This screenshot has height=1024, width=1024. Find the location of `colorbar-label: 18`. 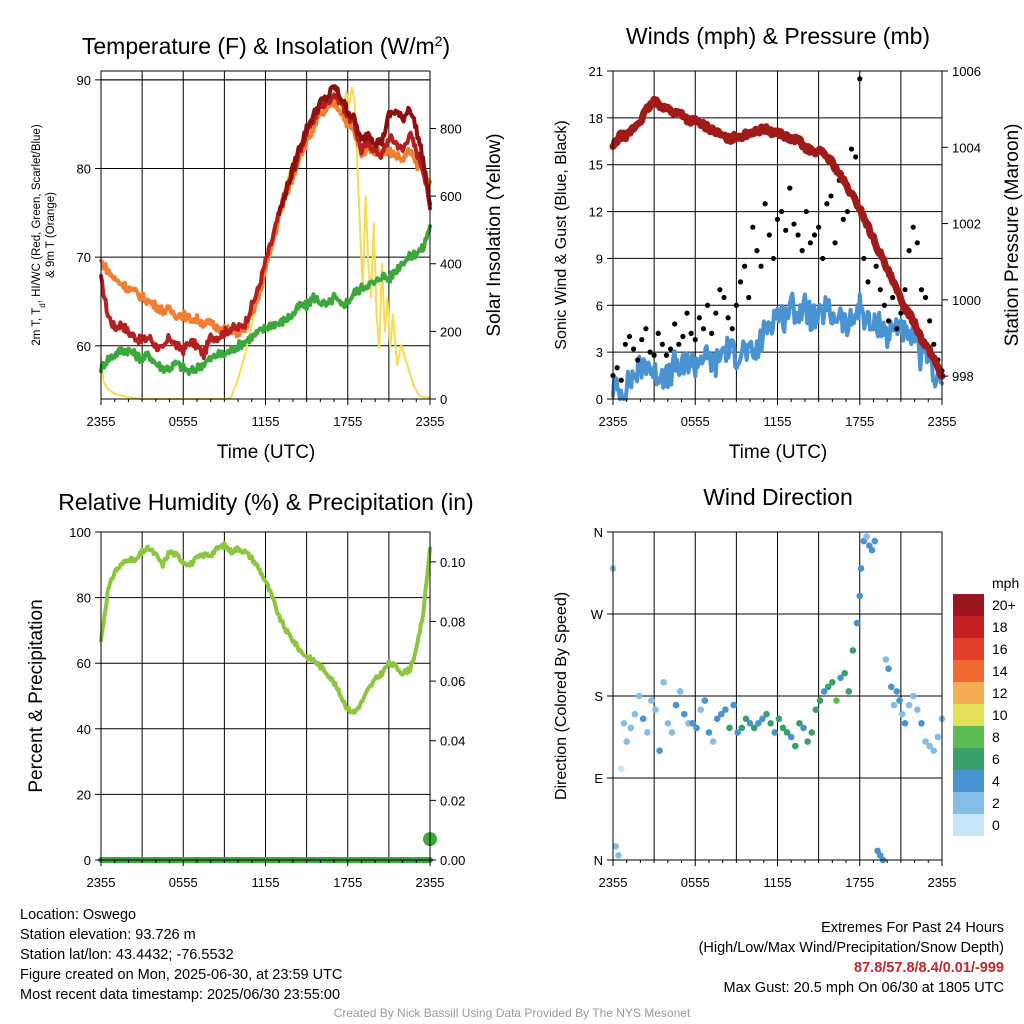

colorbar-label: 18 is located at coordinates (1000, 627).